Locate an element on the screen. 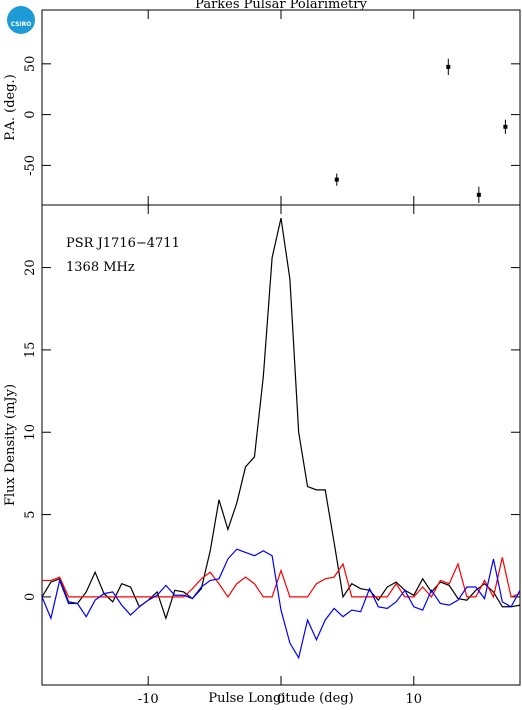  x-tick-label: 10 is located at coordinates (414, 699).